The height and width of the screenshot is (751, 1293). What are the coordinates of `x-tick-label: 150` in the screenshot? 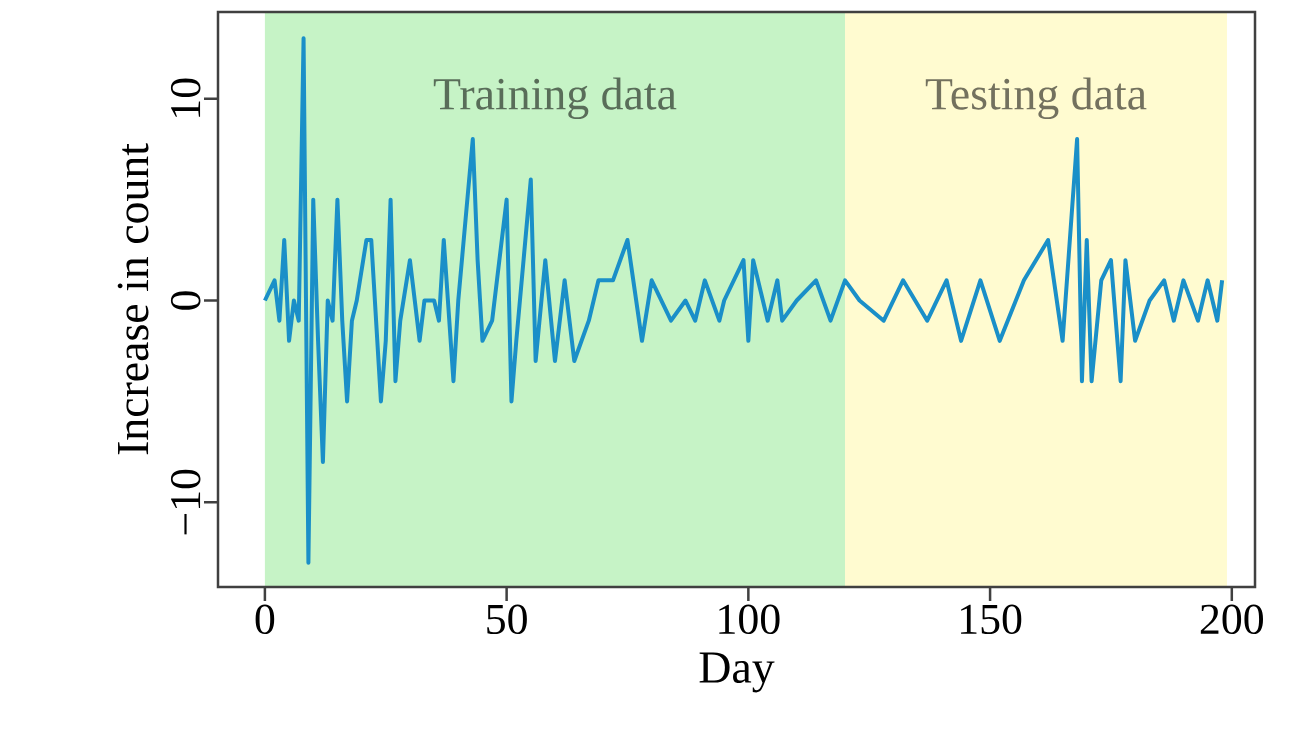 It's located at (991, 619).